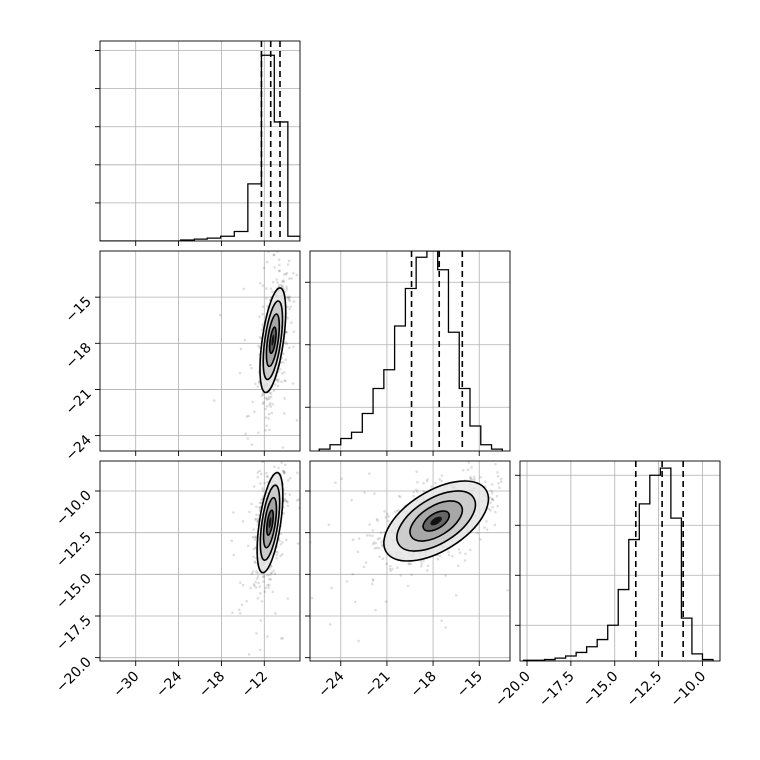 The height and width of the screenshot is (760, 760). What do you see at coordinates (606, 585) in the screenshot?
I see `panel-hist-p2: −20.0 −17.5 −15.0 −12.5 −10.0` at bounding box center [606, 585].